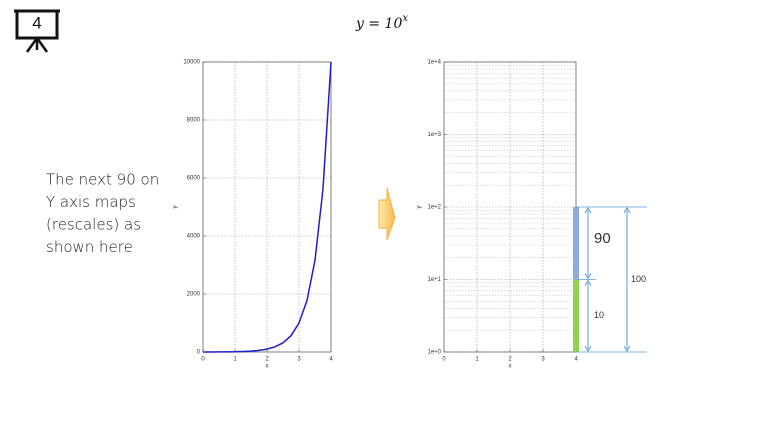  Describe the element at coordinates (627, 279) in the screenshot. I see `total-bracket-head` at that location.